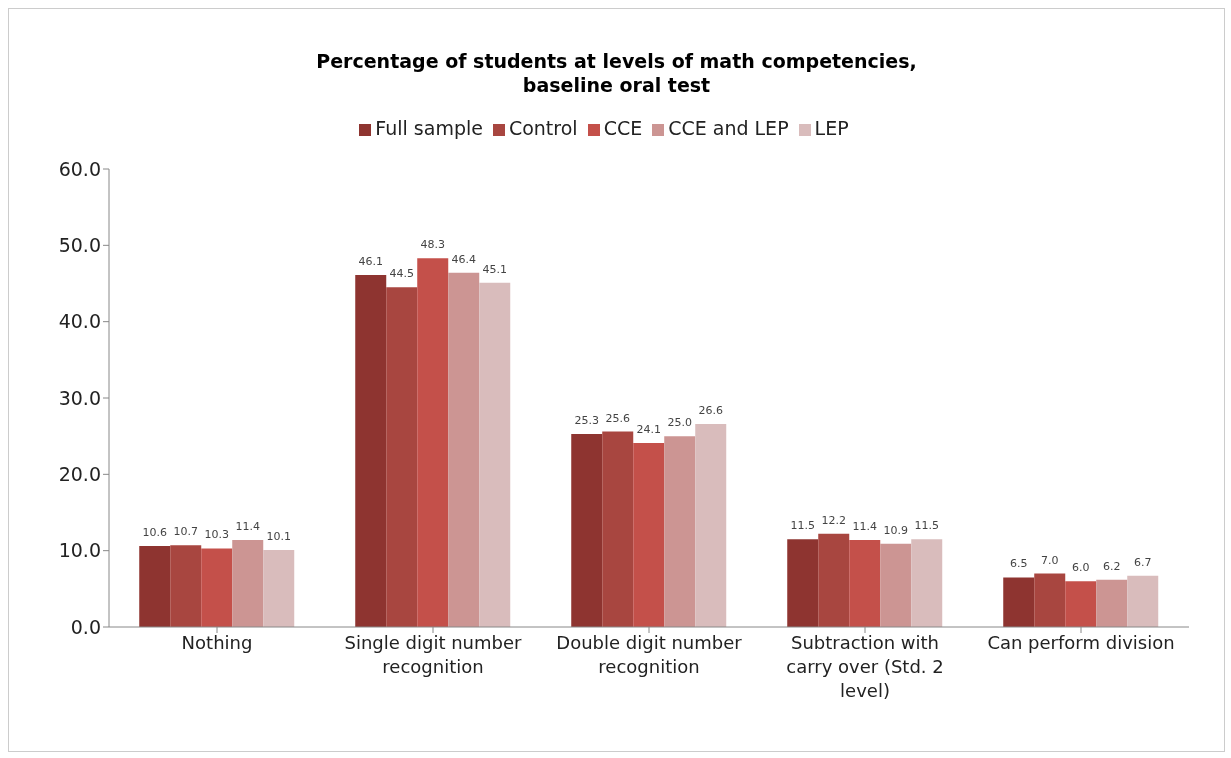 The image size is (1231, 758). I want to click on y-tick-label: 50.0, so click(79, 245).